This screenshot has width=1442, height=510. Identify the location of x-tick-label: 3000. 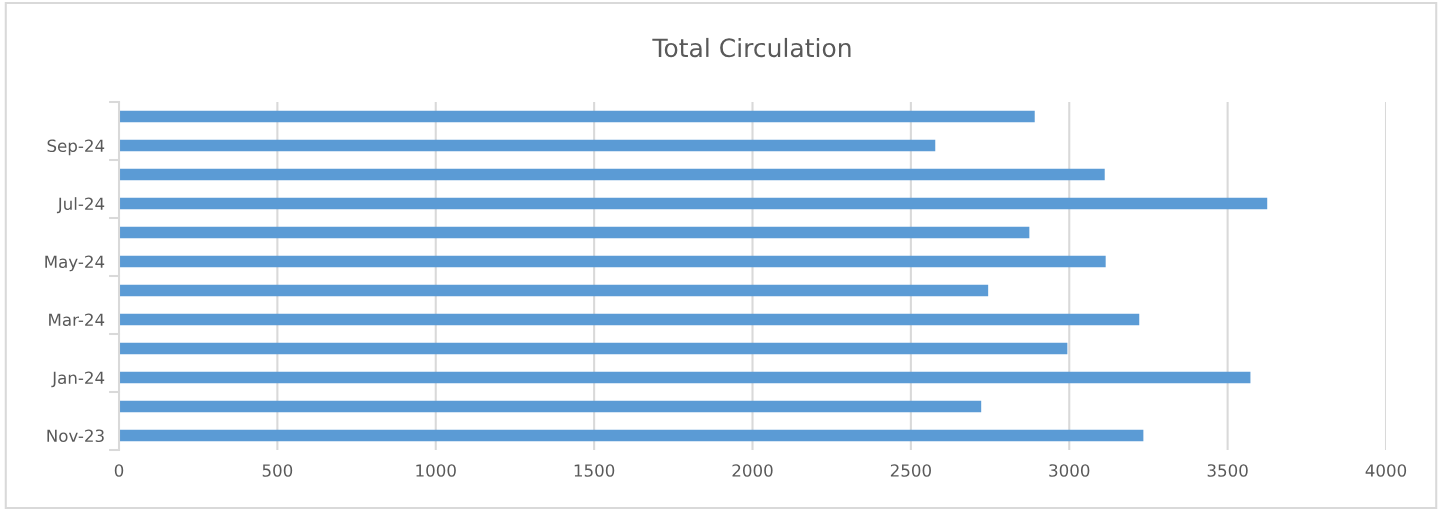
(1069, 470).